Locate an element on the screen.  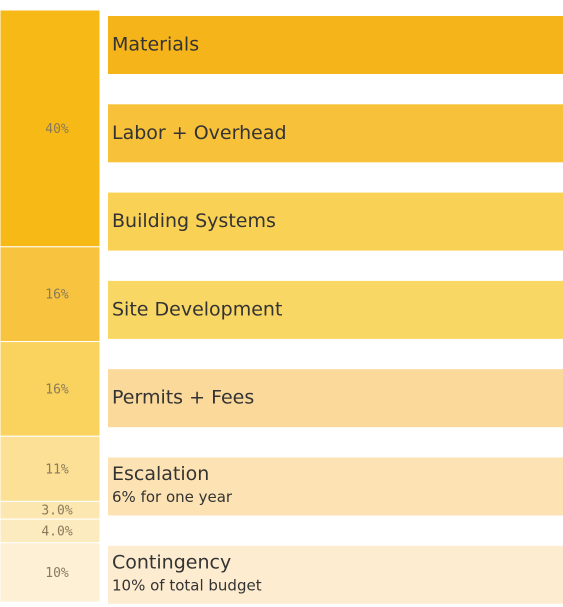
row-label: Building Systems is located at coordinates (194, 221).